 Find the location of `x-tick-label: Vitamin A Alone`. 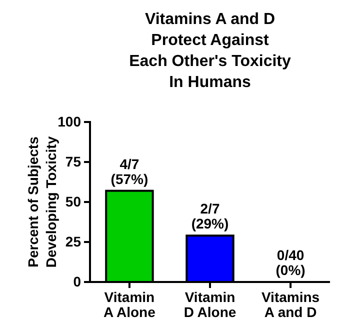

x-tick-label: Vitamin A Alone is located at coordinates (130, 304).